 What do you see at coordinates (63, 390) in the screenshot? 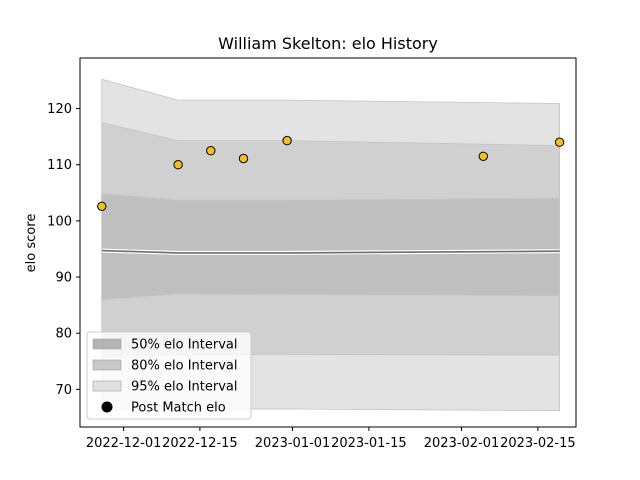
I see `y-tick-label: 70` at bounding box center [63, 390].